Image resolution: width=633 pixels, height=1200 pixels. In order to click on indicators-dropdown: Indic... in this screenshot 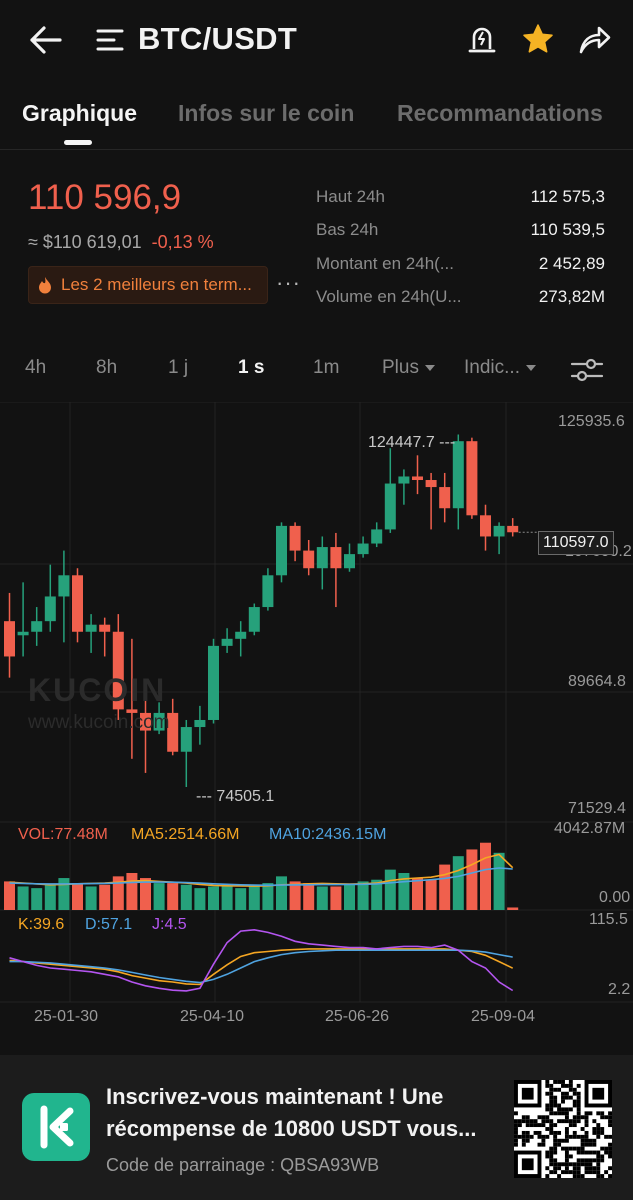, I will do `click(500, 368)`.